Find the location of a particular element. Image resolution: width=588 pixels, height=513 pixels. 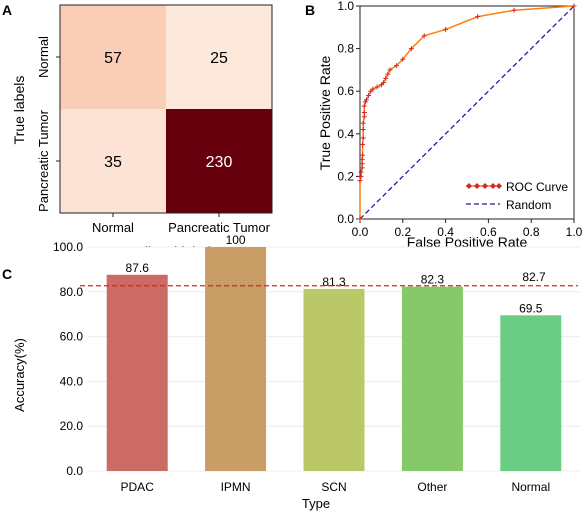

bar-y-tick: 80.0 is located at coordinates (72, 292).